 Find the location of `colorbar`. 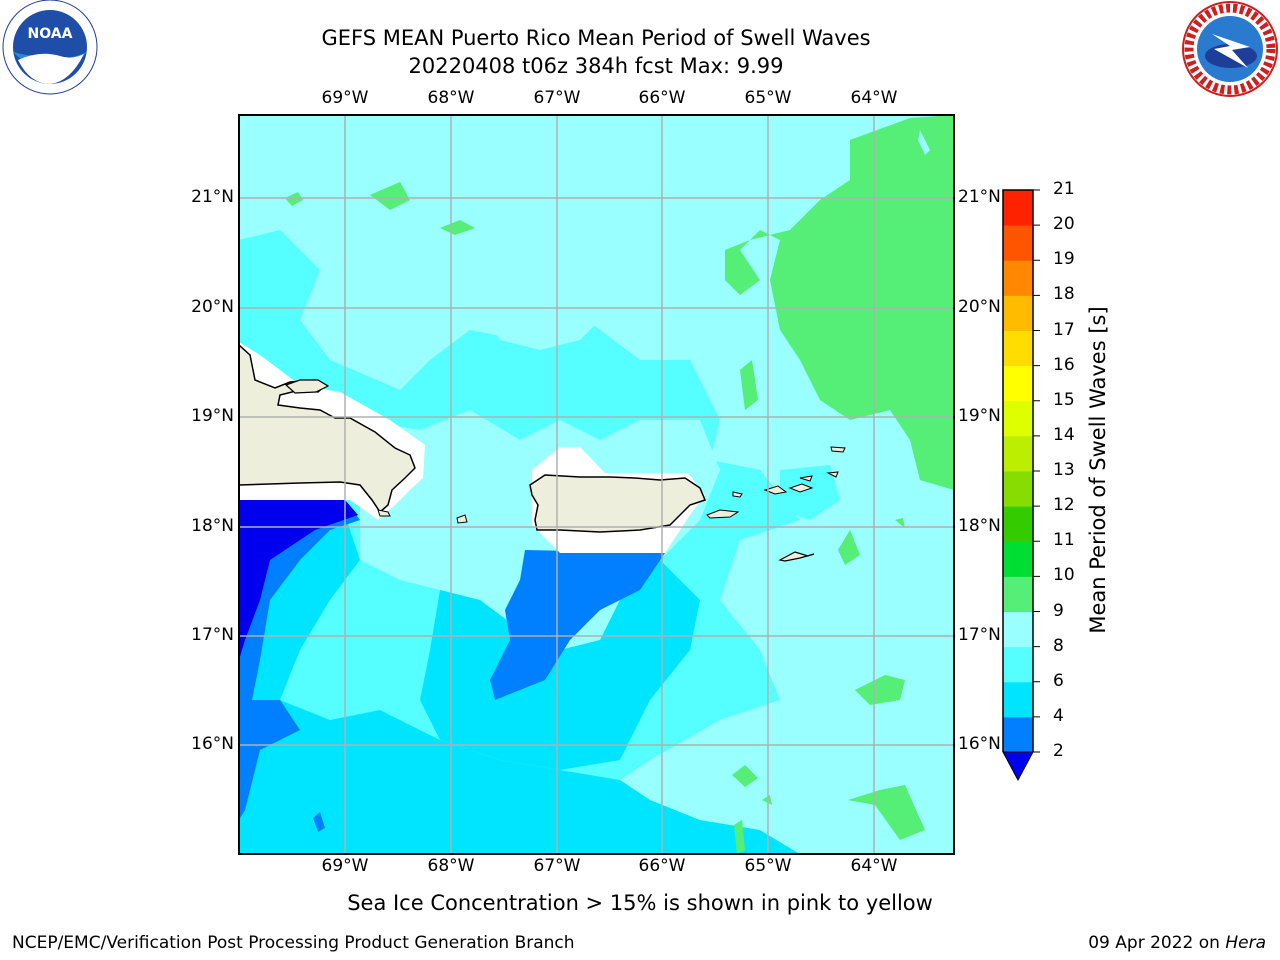

colorbar is located at coordinates (1021, 485).